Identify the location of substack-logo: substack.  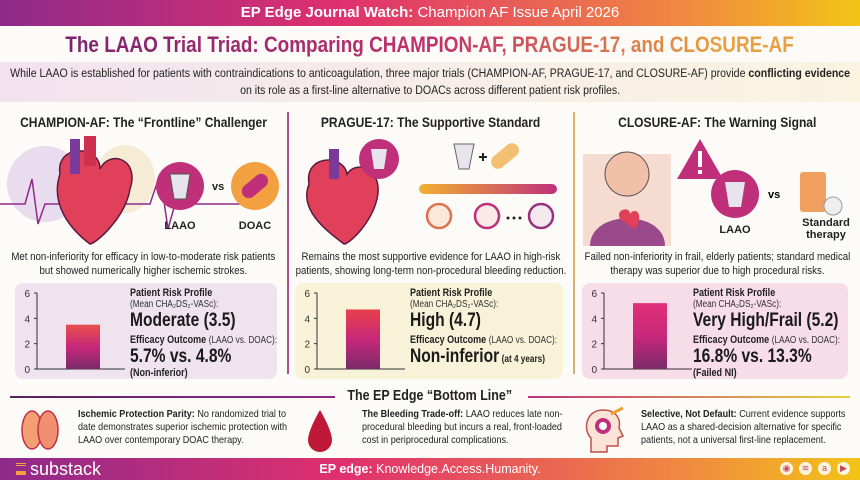
(58, 469).